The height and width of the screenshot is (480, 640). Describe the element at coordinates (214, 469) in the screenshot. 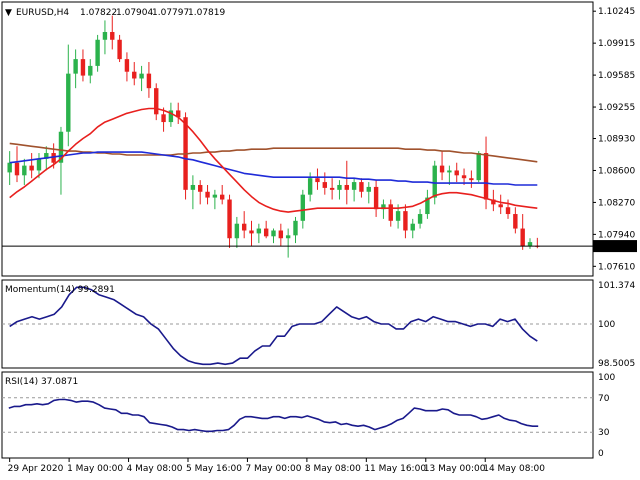

I see `time-tick-label: 5 May 16:00` at that location.